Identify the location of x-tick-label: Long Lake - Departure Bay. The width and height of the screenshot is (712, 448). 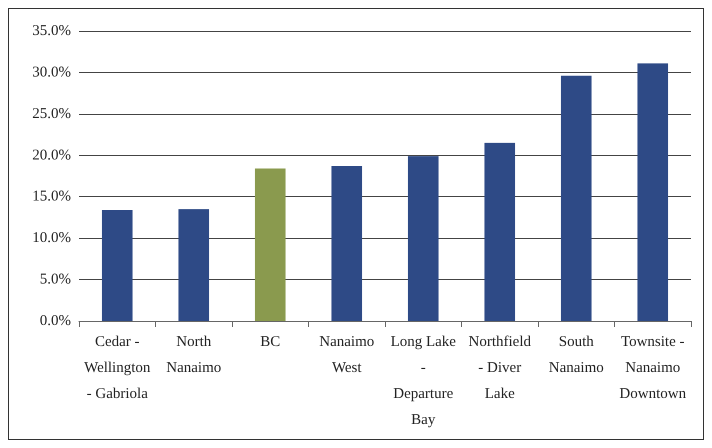
(423, 381).